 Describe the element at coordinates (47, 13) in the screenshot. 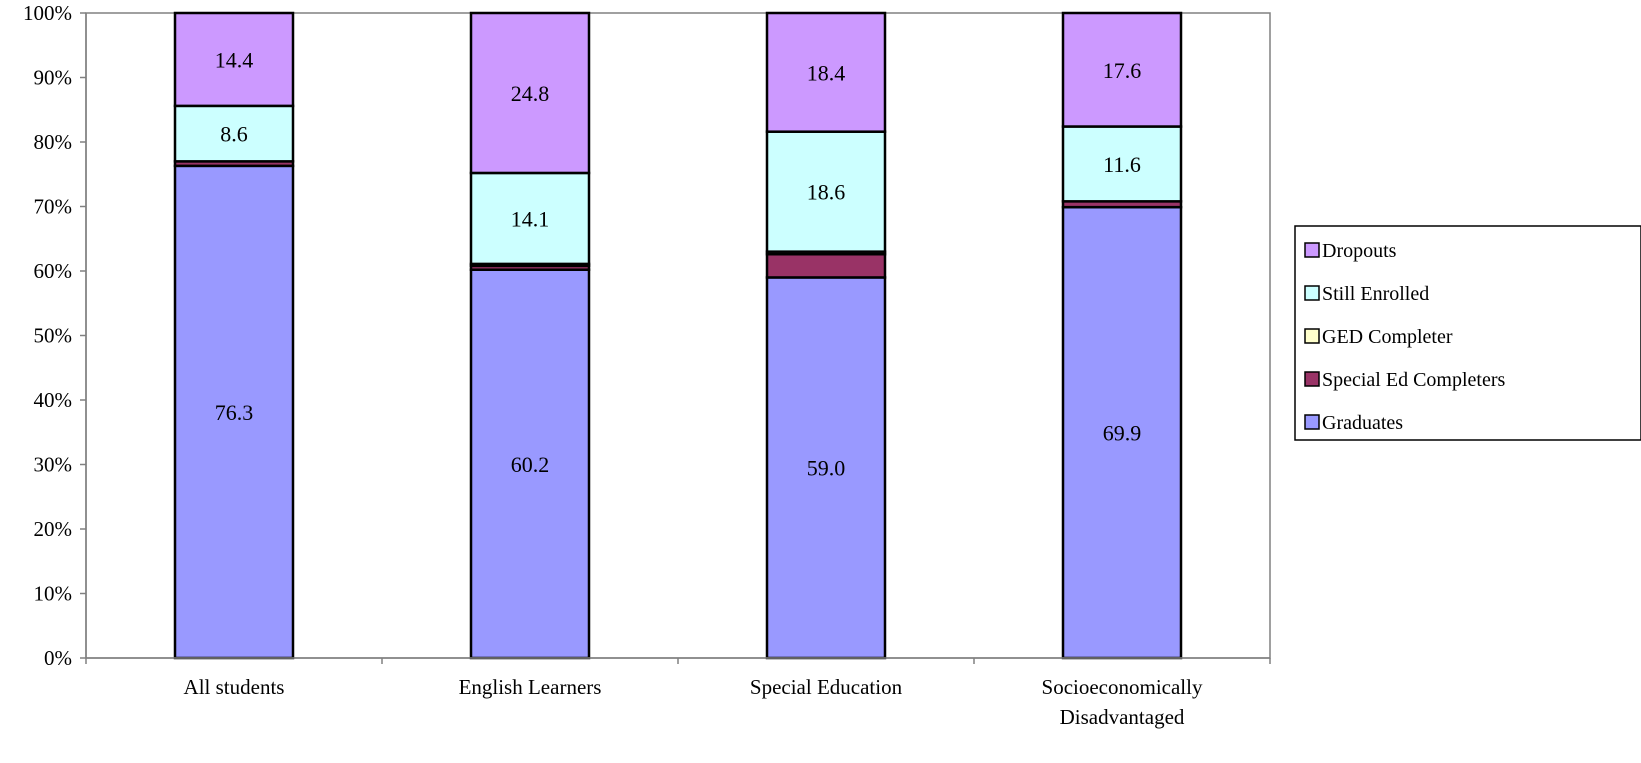

I see `y-tick-label: 100%` at that location.